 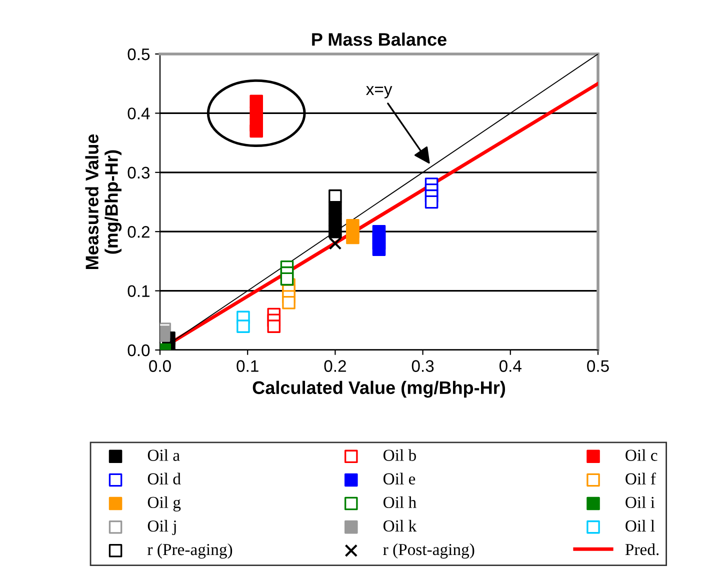 What do you see at coordinates (247, 366) in the screenshot?
I see `x-tick-label: 0.1` at bounding box center [247, 366].